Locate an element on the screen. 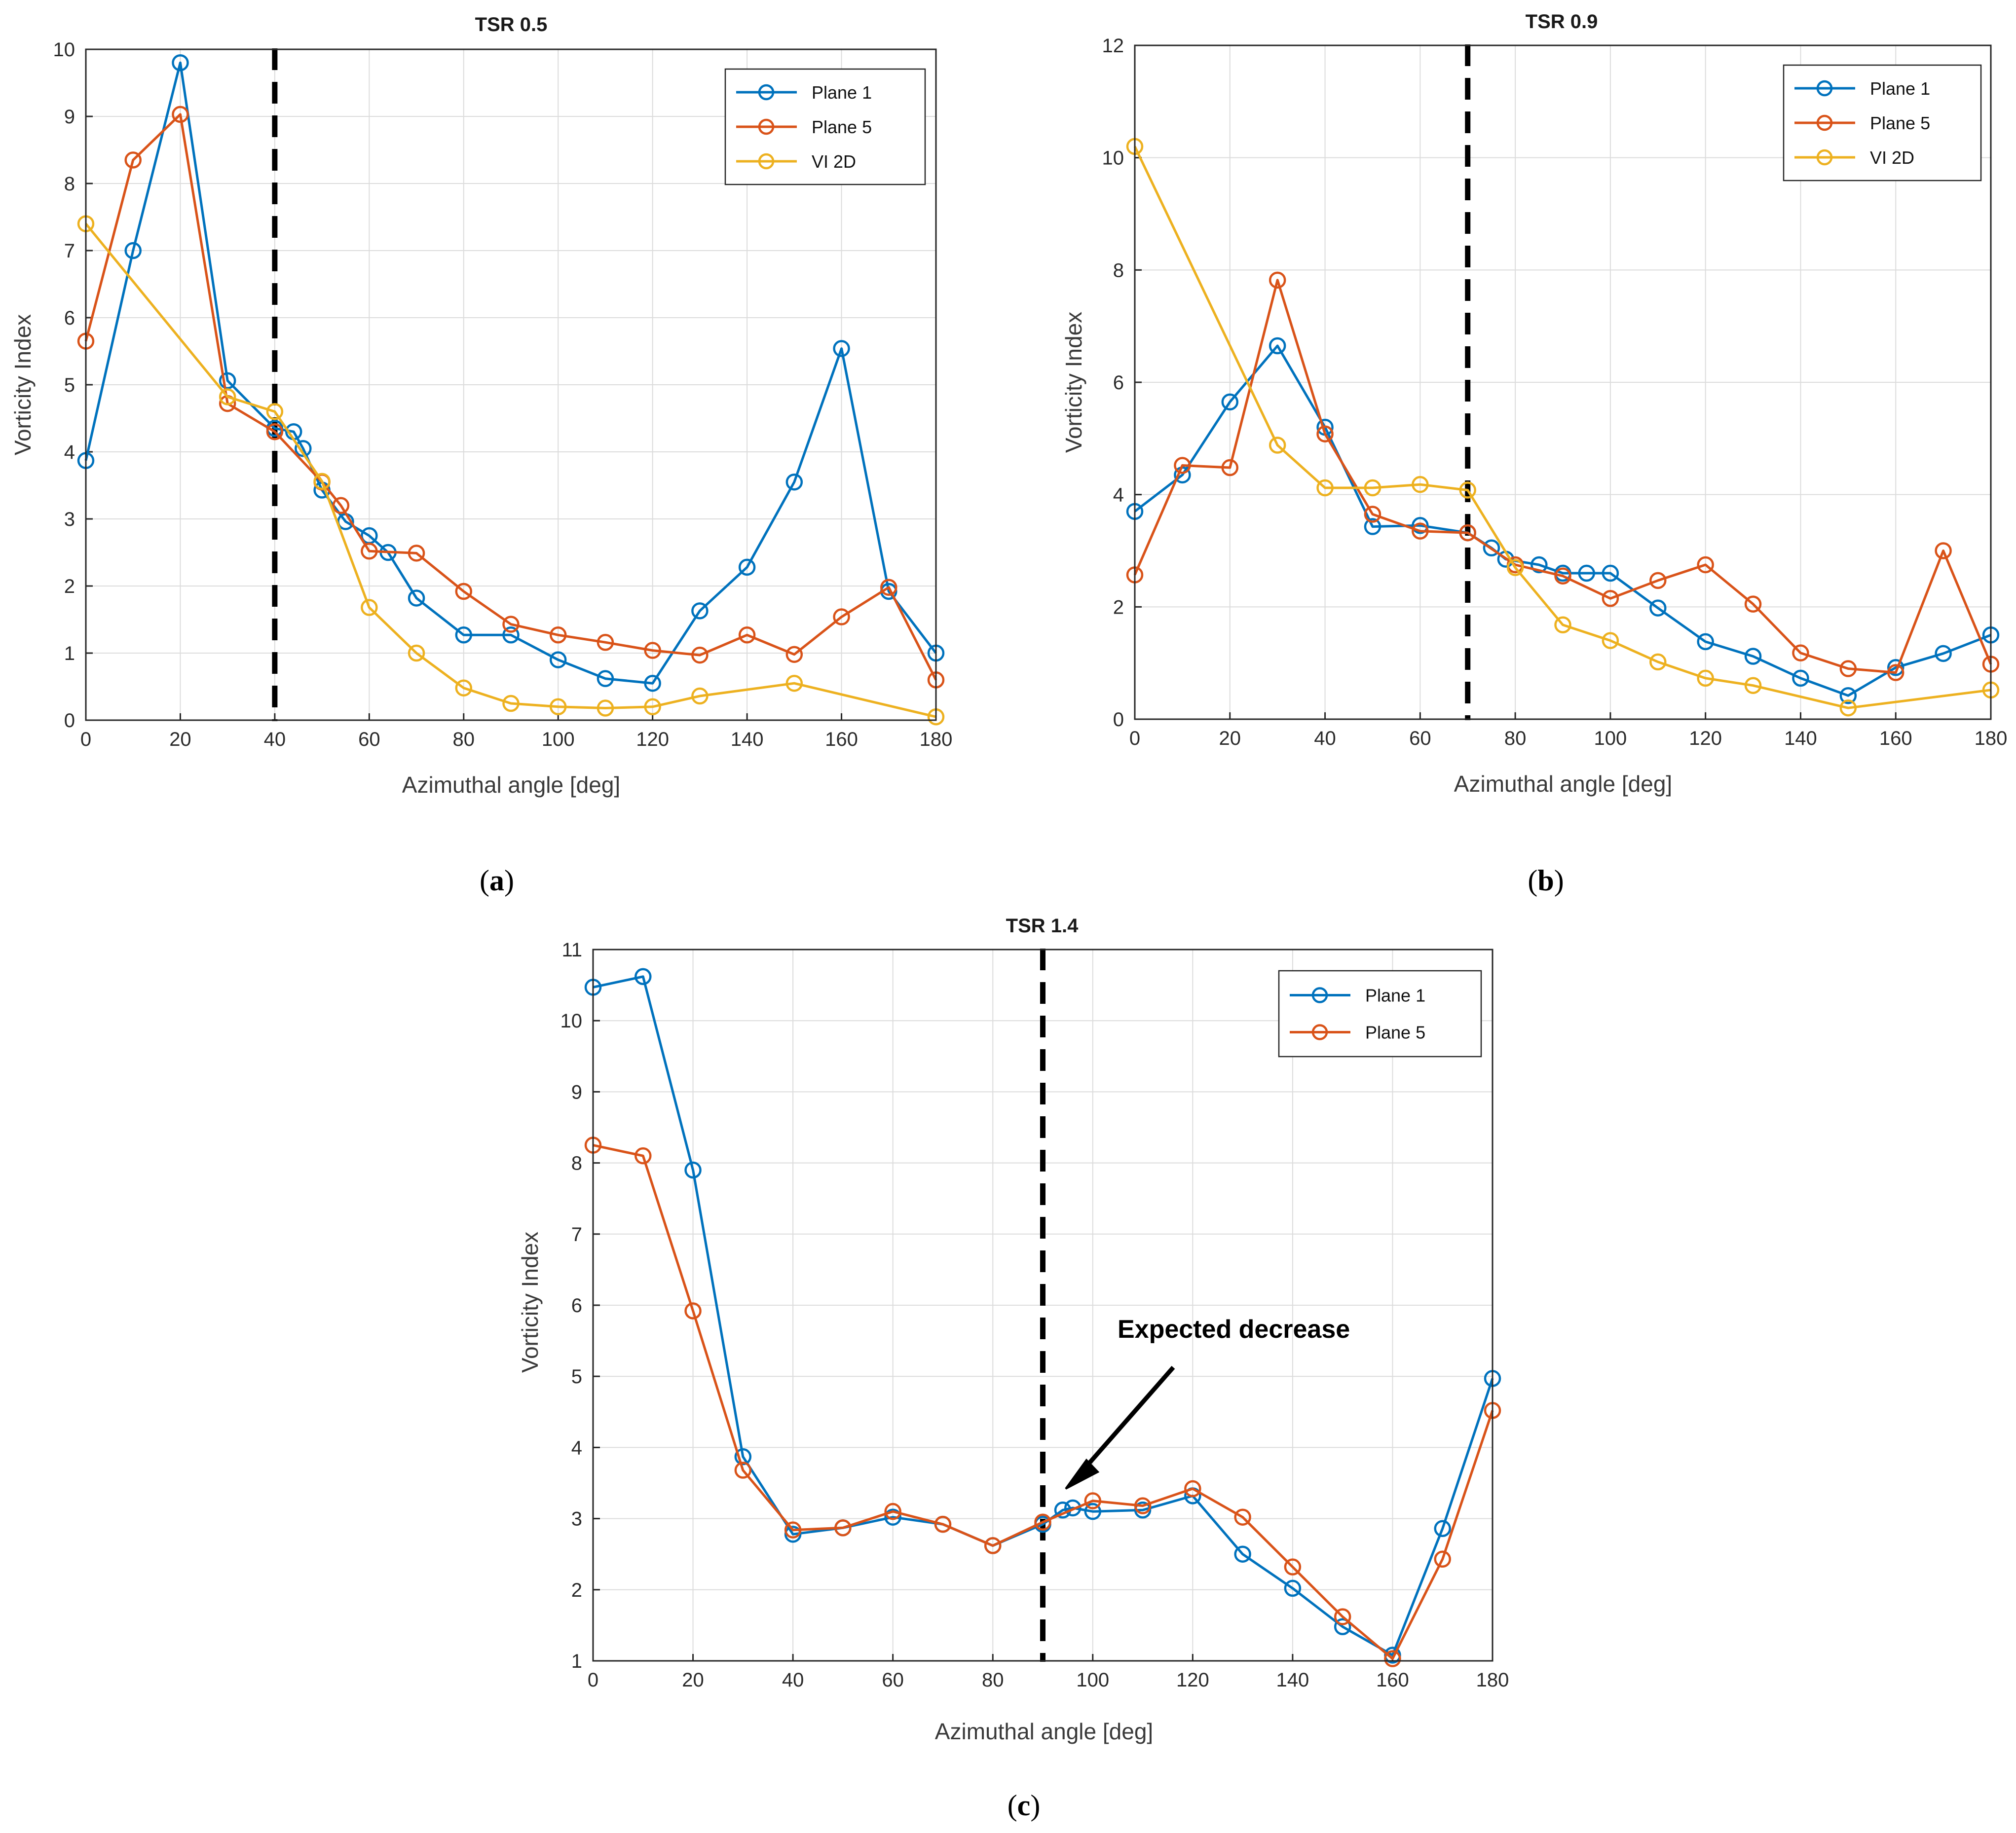  panel-b-x-tick-label: 100 is located at coordinates (1611, 738).